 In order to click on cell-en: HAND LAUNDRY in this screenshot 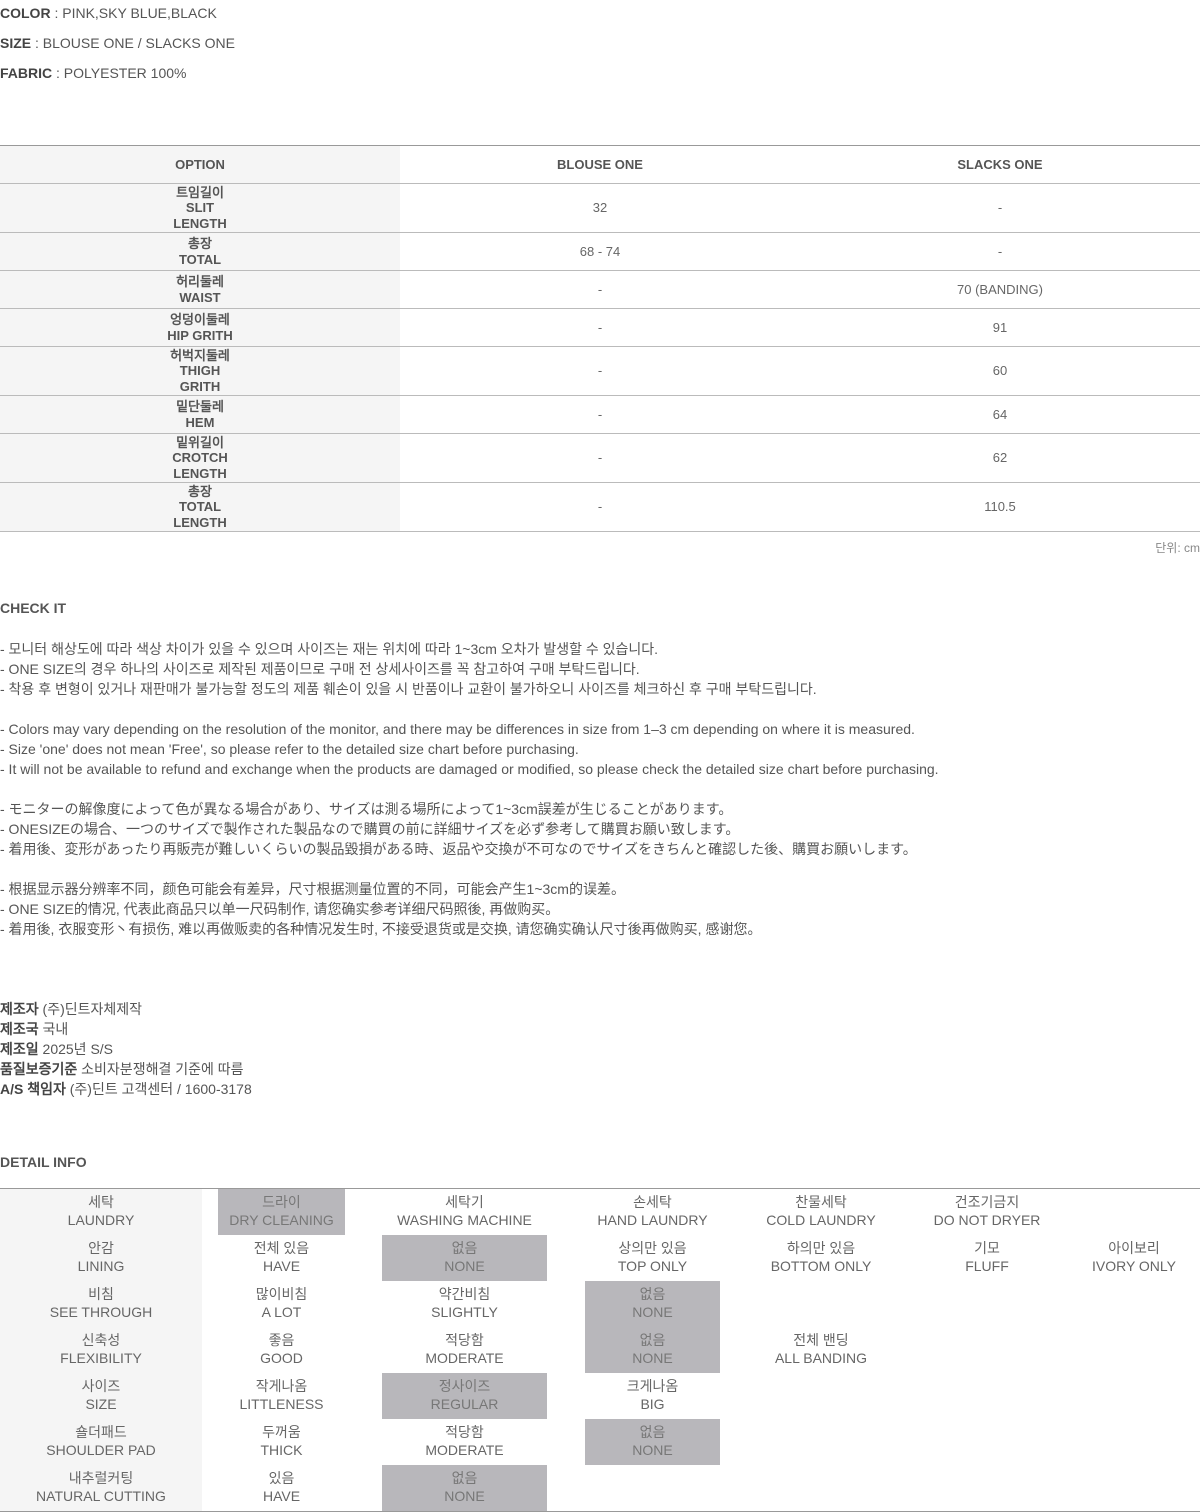, I will do `click(652, 1220)`.